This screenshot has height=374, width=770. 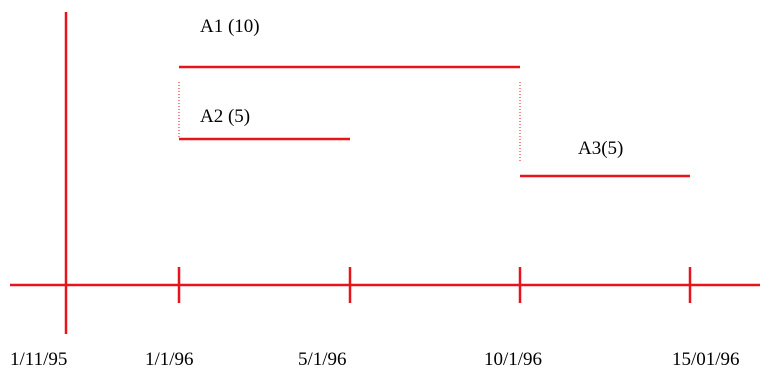 What do you see at coordinates (225, 116) in the screenshot?
I see `activity-a2-label: A2 (5)` at bounding box center [225, 116].